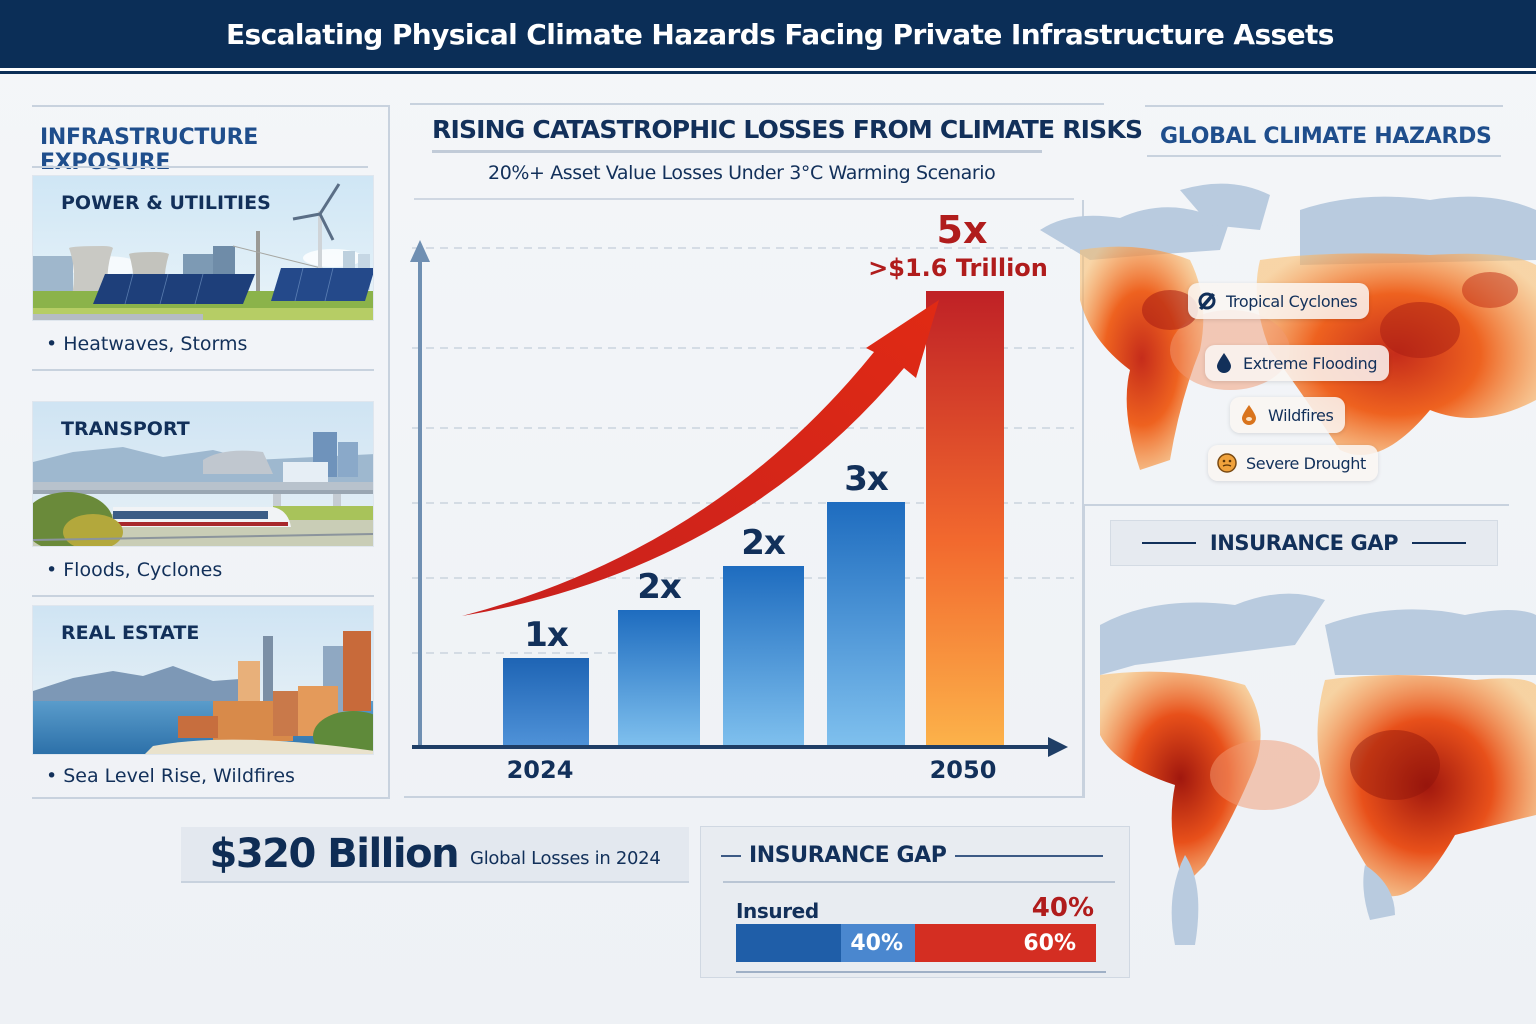 This screenshot has width=1536, height=1024. I want to click on insurance-map-frame, so click(1296, 651).